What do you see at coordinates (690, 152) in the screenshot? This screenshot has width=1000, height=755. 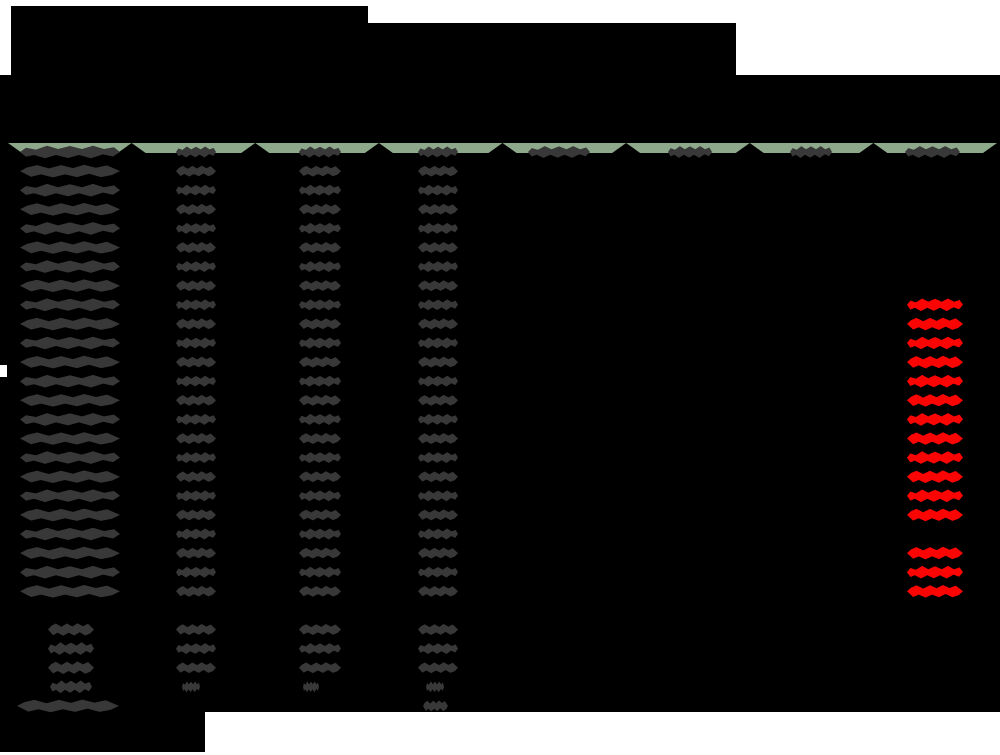 I see `redacted-temp-value` at bounding box center [690, 152].